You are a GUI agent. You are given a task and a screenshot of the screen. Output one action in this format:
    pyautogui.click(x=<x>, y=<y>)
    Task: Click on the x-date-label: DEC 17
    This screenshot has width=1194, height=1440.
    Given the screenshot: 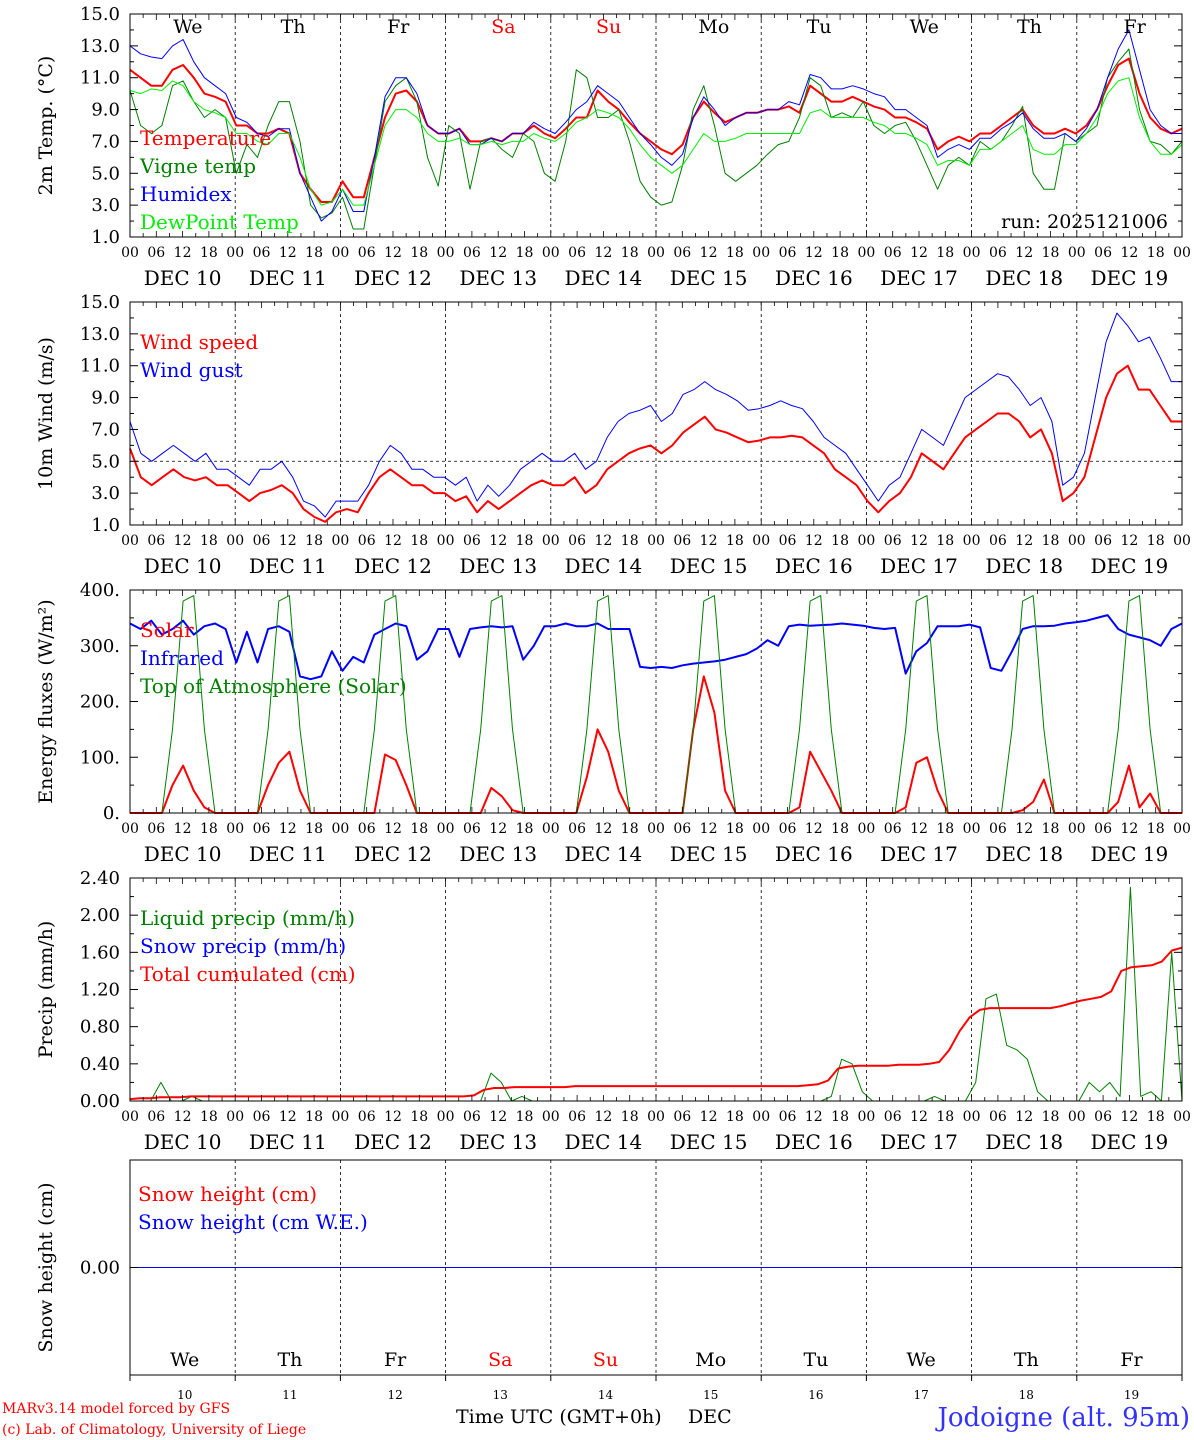 What is the action you would take?
    pyautogui.click(x=919, y=278)
    